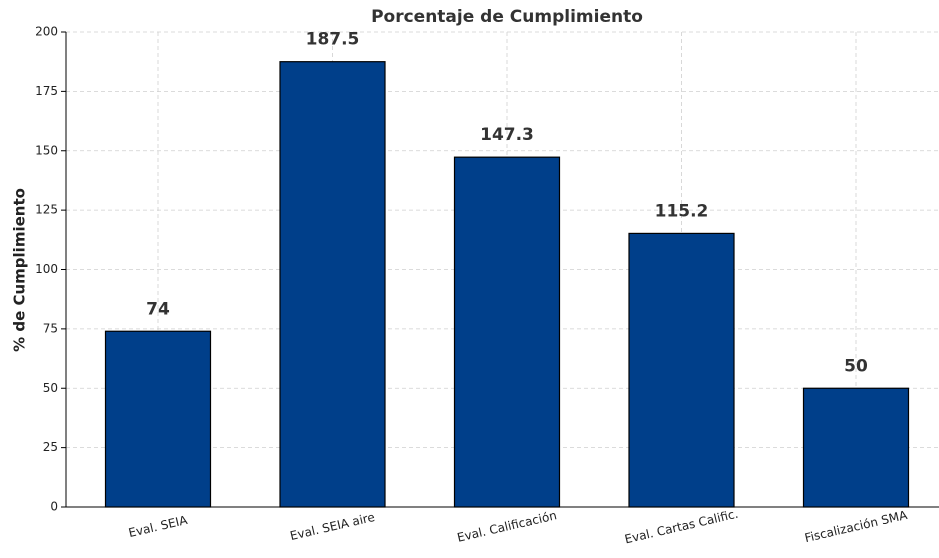 This screenshot has height=558, width=939. What do you see at coordinates (507, 526) in the screenshot?
I see `x-tick-label: Eval. Calificación` at bounding box center [507, 526].